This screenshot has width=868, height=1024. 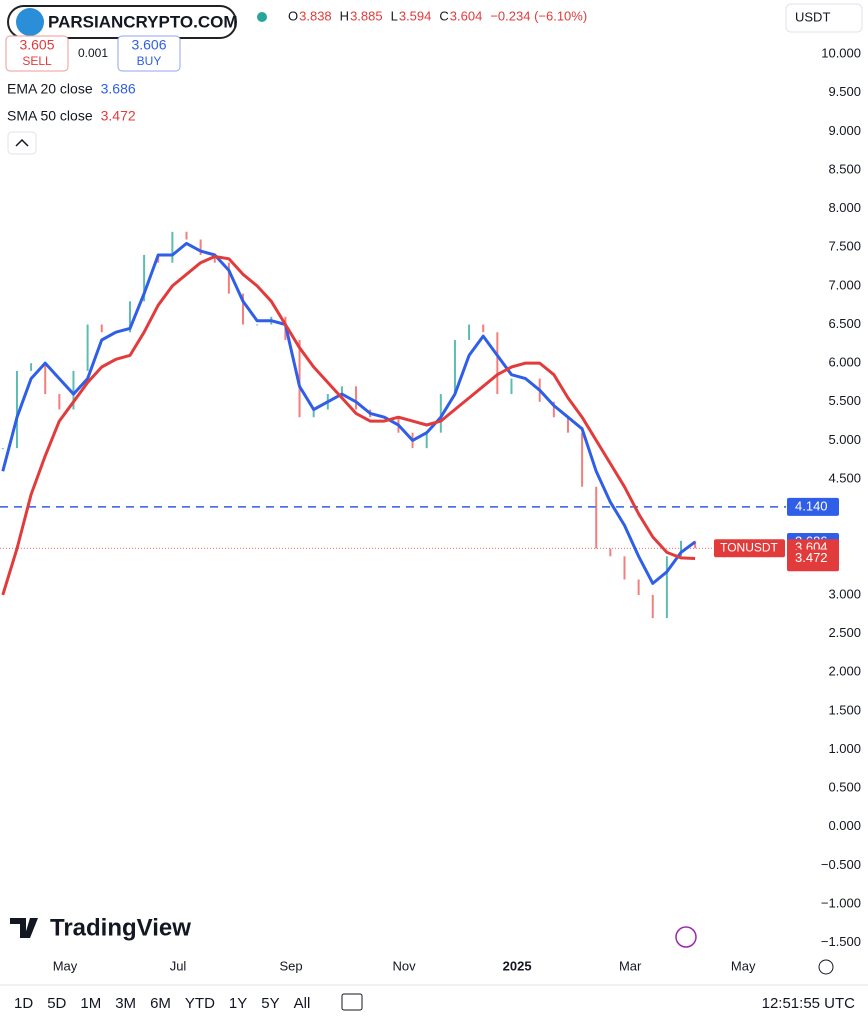 I want to click on indicators: EMA 20 close 3.686 SMA 50 close 3.472, so click(x=71, y=102).